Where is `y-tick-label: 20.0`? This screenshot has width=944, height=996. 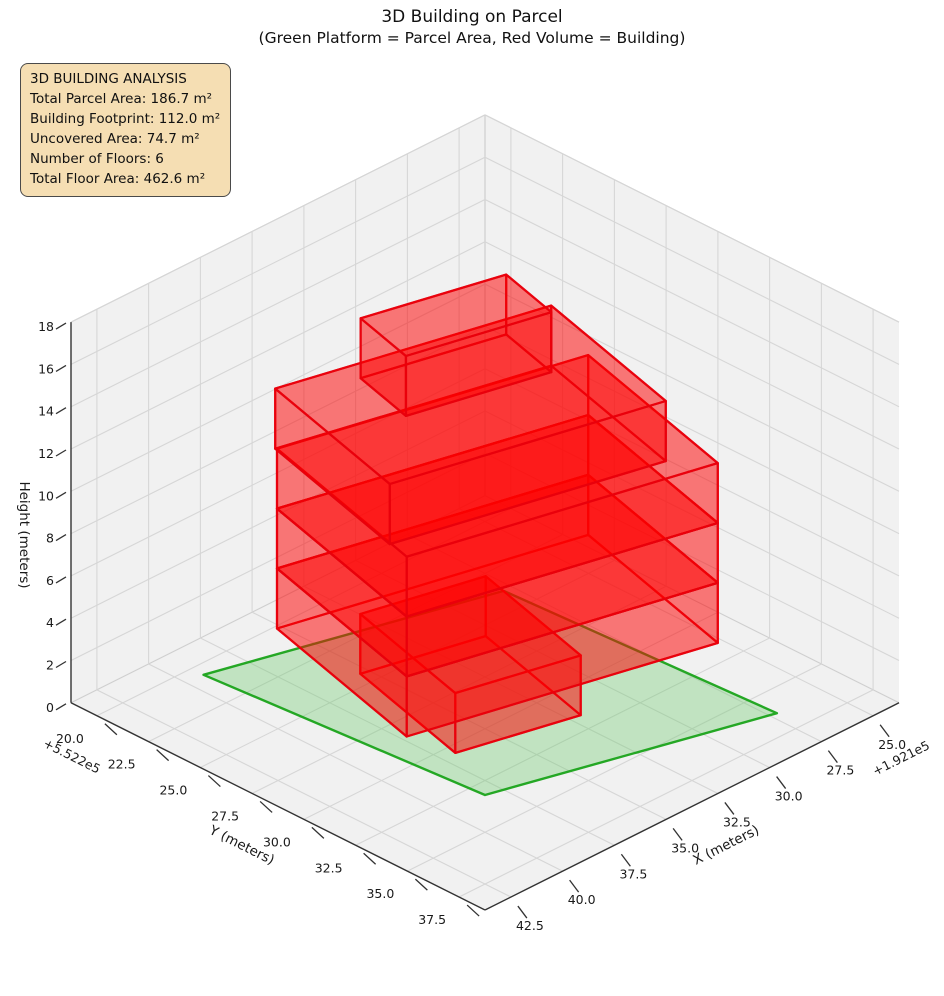 y-tick-label: 20.0 is located at coordinates (70, 738).